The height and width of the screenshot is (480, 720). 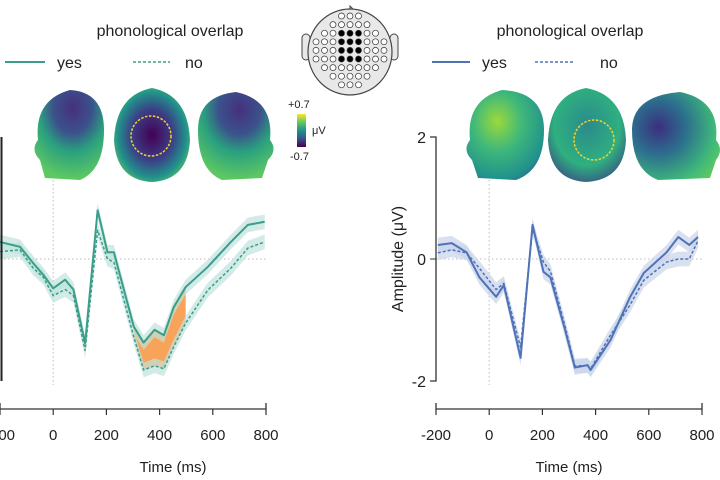 I want to click on confidence-ribbon-yes, so click(x=568, y=297).